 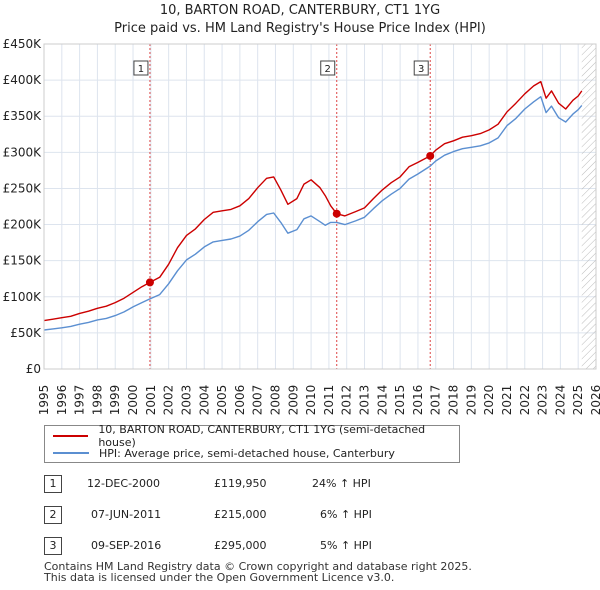 What do you see at coordinates (311, 400) in the screenshot?
I see `x-tick-label: 2010` at bounding box center [311, 400].